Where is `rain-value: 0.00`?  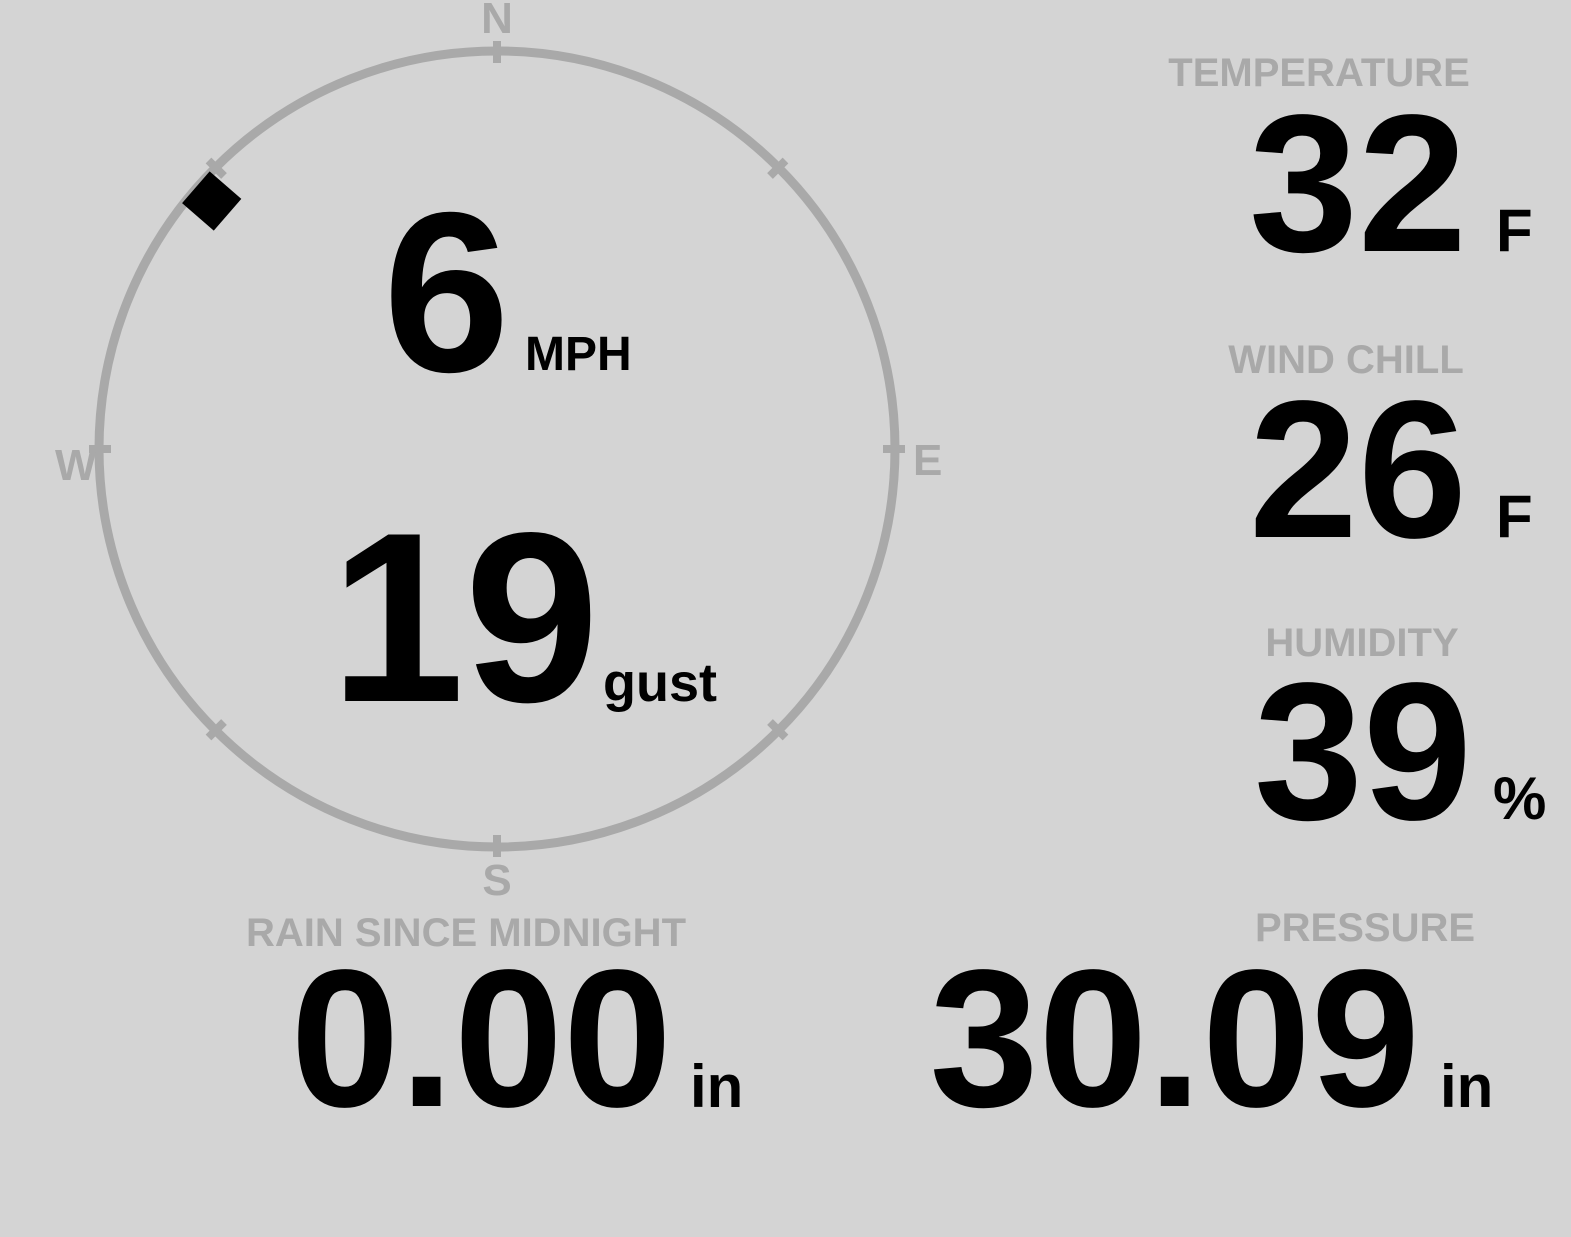 rain-value: 0.00 is located at coordinates (481, 1038).